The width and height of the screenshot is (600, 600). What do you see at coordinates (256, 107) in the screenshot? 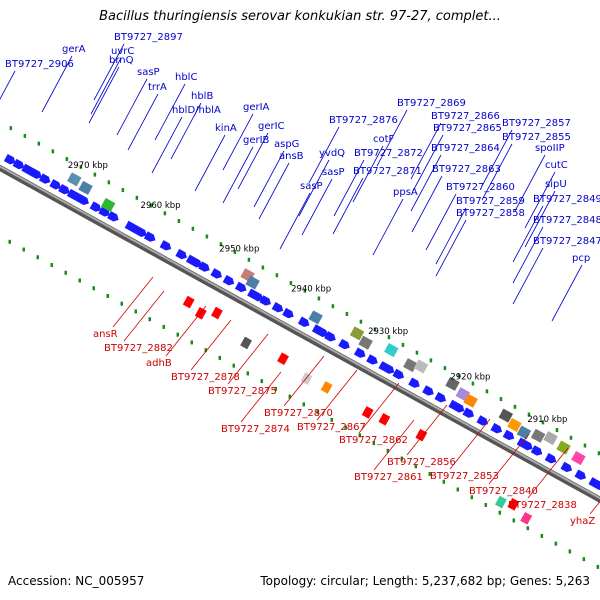
I see `forward-gene-label: gerIA` at bounding box center [256, 107].